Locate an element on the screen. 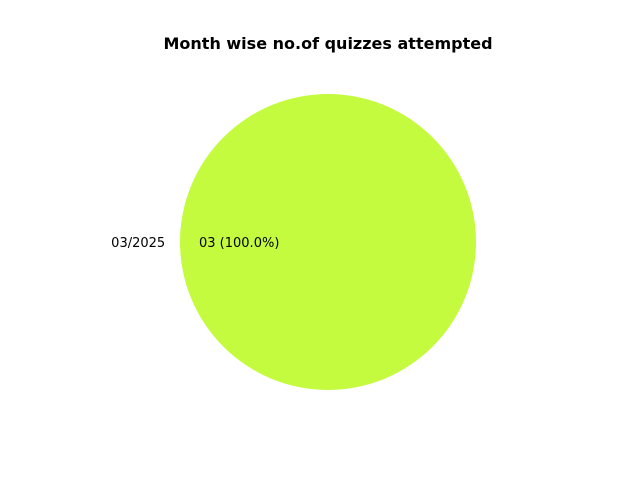 The image size is (640, 485). slice-category-label: 03/2025 is located at coordinates (138, 243).